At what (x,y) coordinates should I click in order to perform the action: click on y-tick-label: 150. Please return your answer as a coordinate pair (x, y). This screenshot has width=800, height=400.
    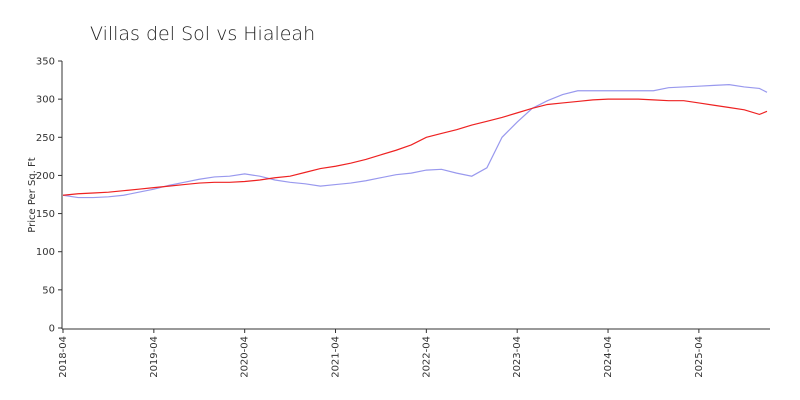
    Looking at the image, I should click on (45, 214).